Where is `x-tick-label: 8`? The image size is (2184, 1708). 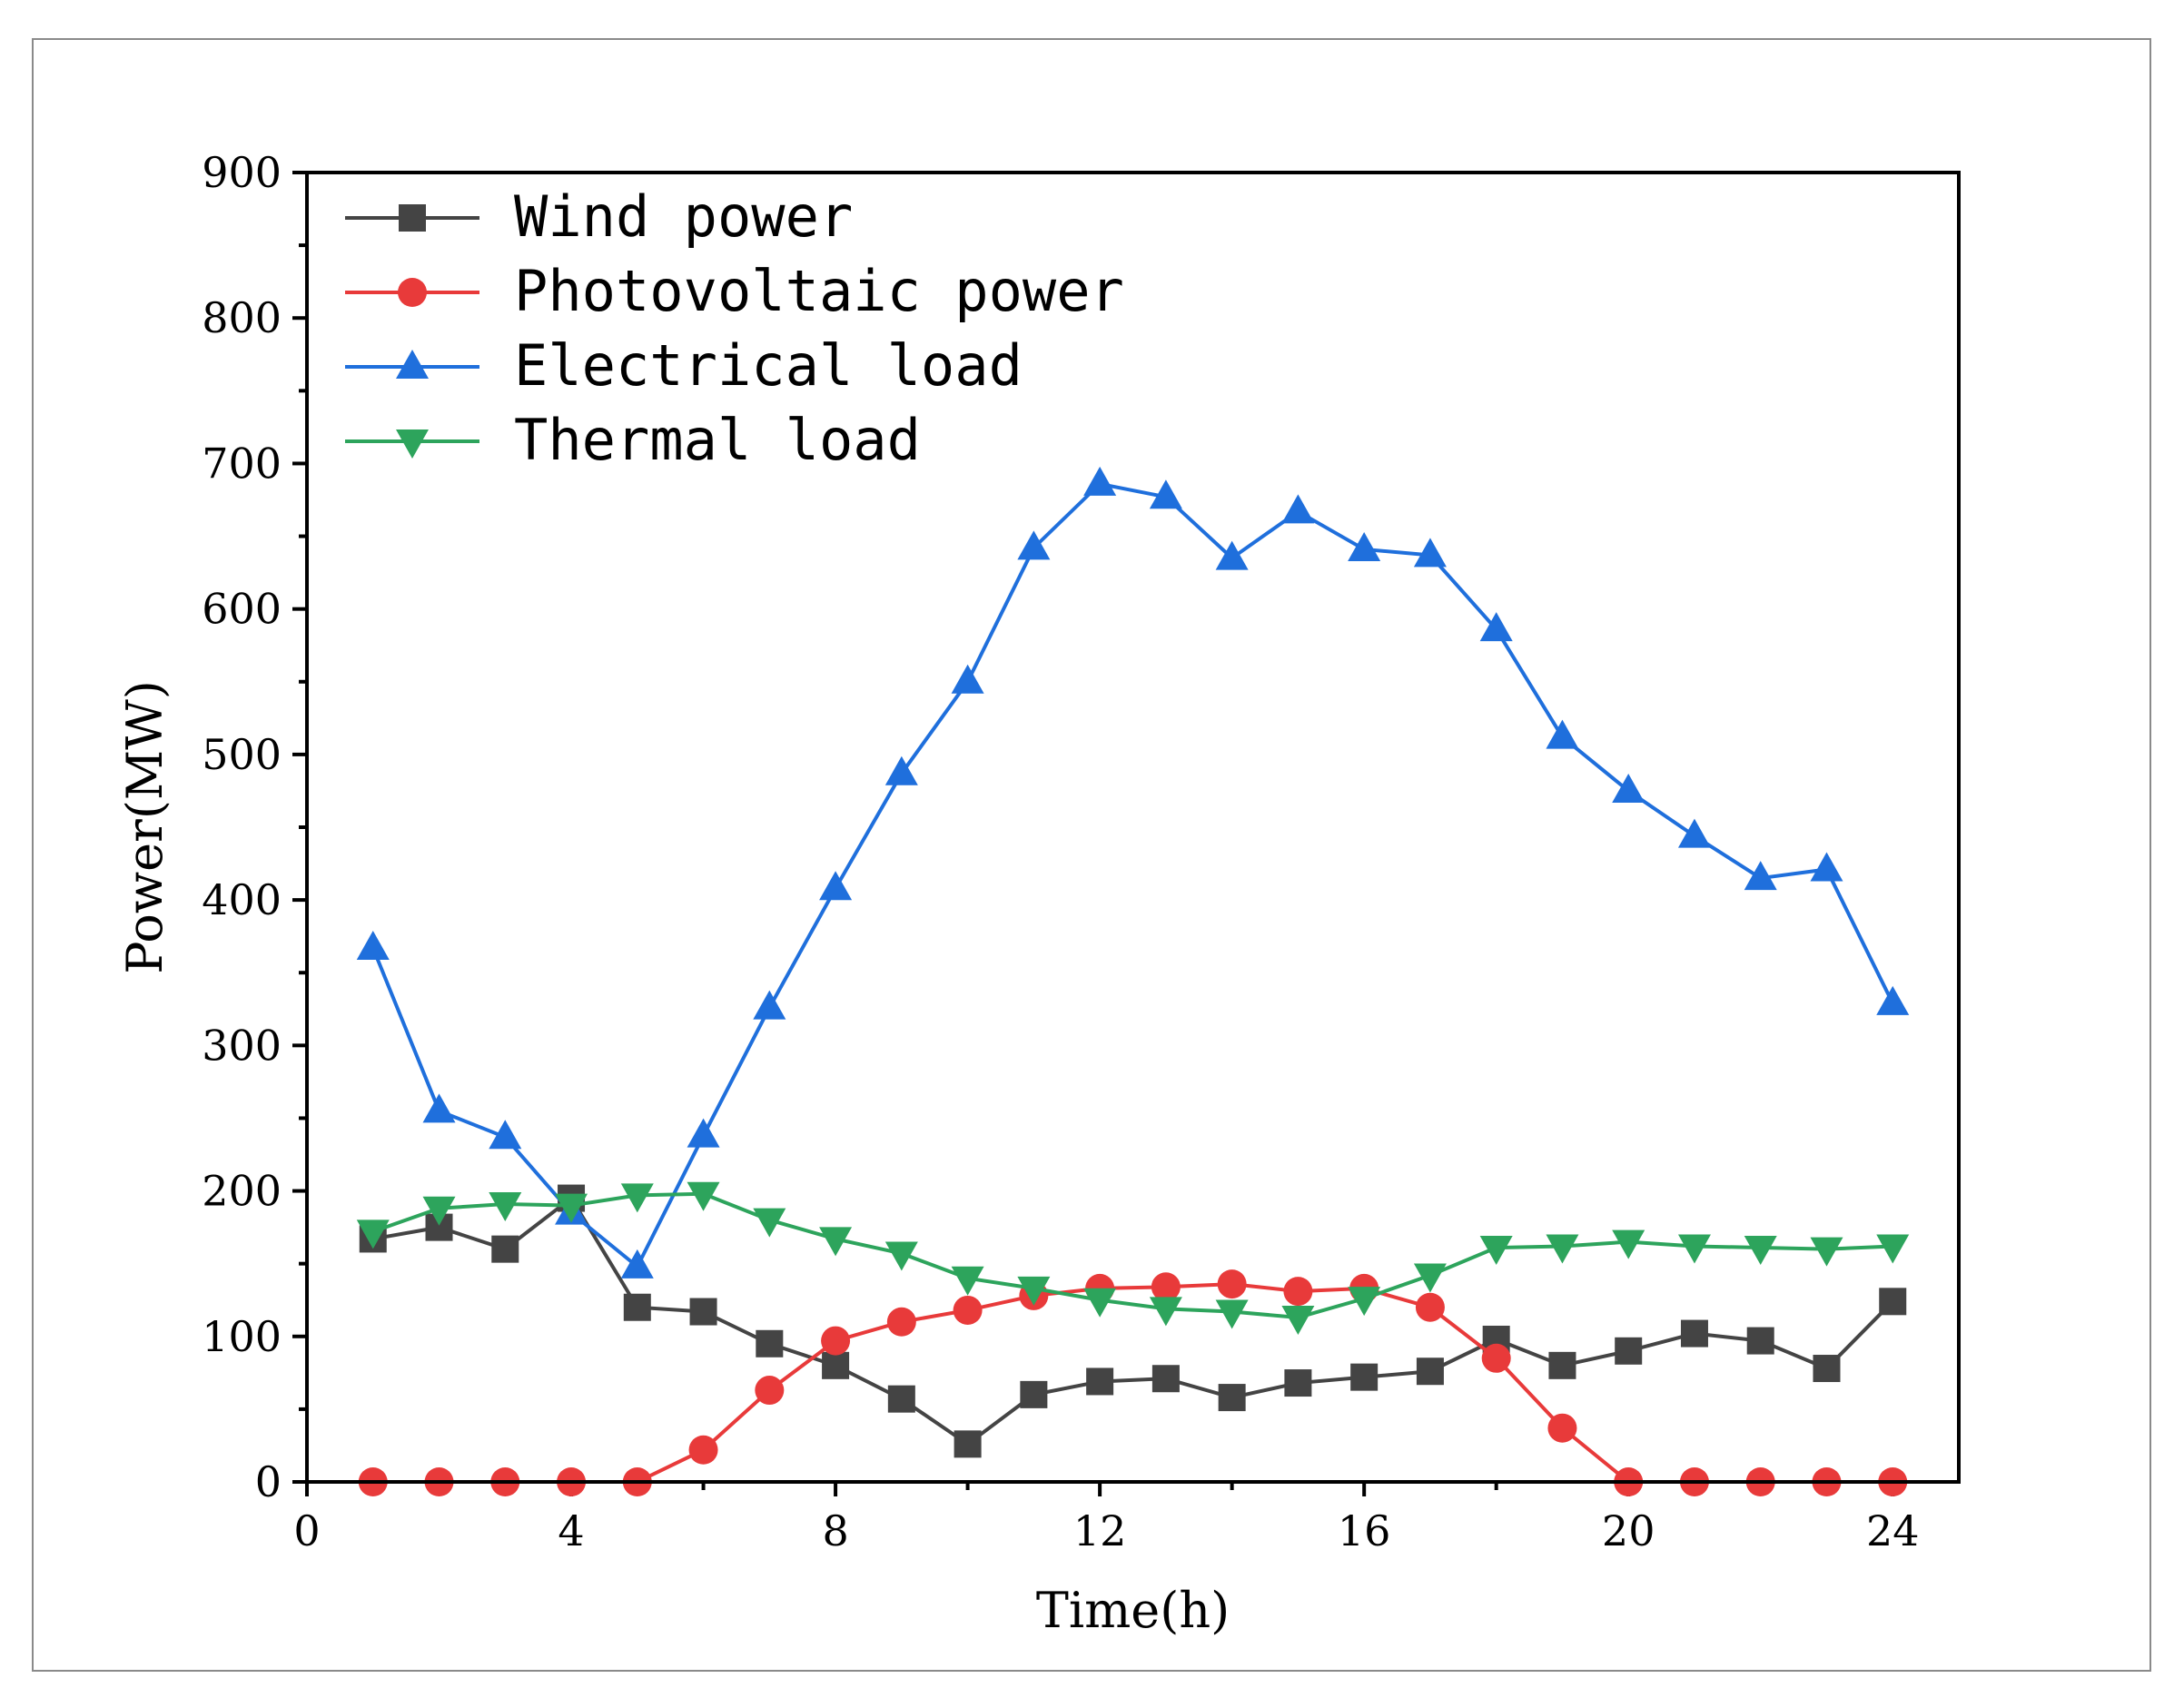 x-tick-label: 8 is located at coordinates (835, 1530).